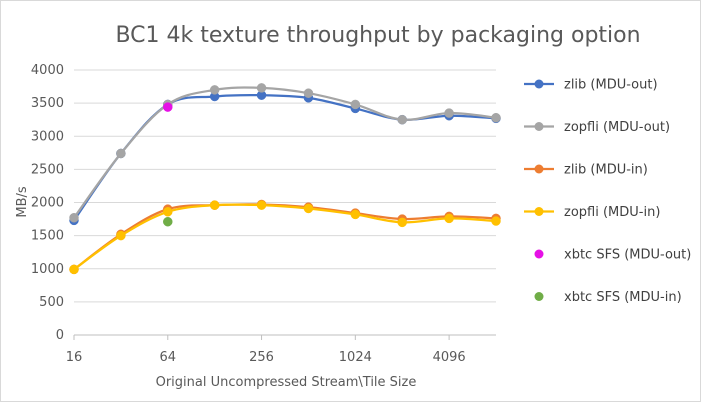 Image resolution: width=701 pixels, height=407 pixels. Describe the element at coordinates (449, 357) in the screenshot. I see `x-tick-label: 4096` at that location.